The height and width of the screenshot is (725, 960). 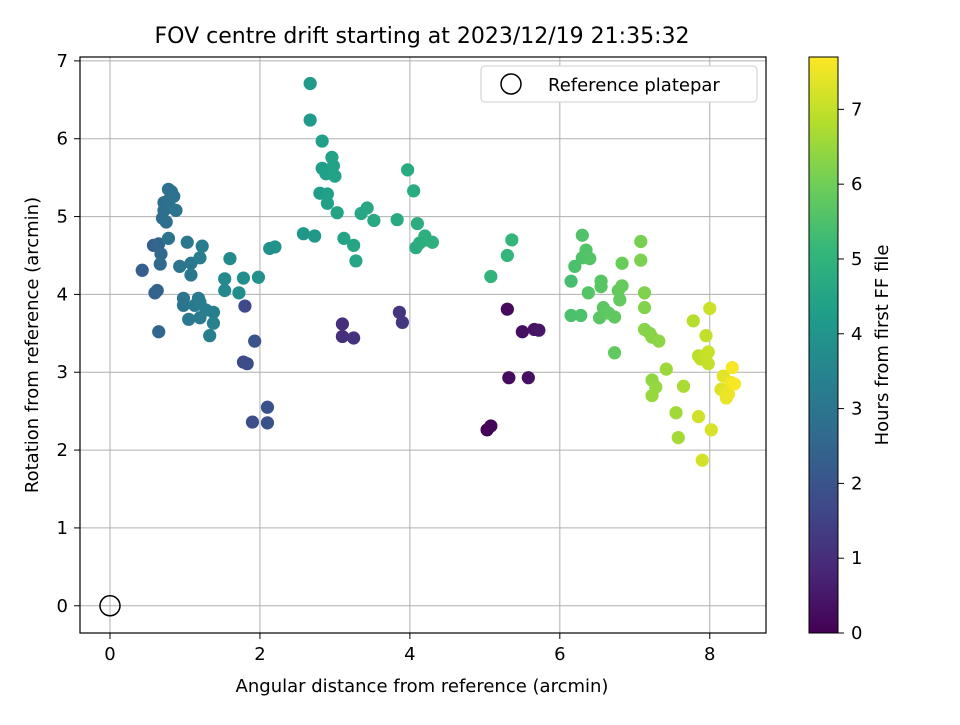 I want to click on colorbar-ticks: 0 1 2 3 4 5 6 7, so click(x=850, y=371).